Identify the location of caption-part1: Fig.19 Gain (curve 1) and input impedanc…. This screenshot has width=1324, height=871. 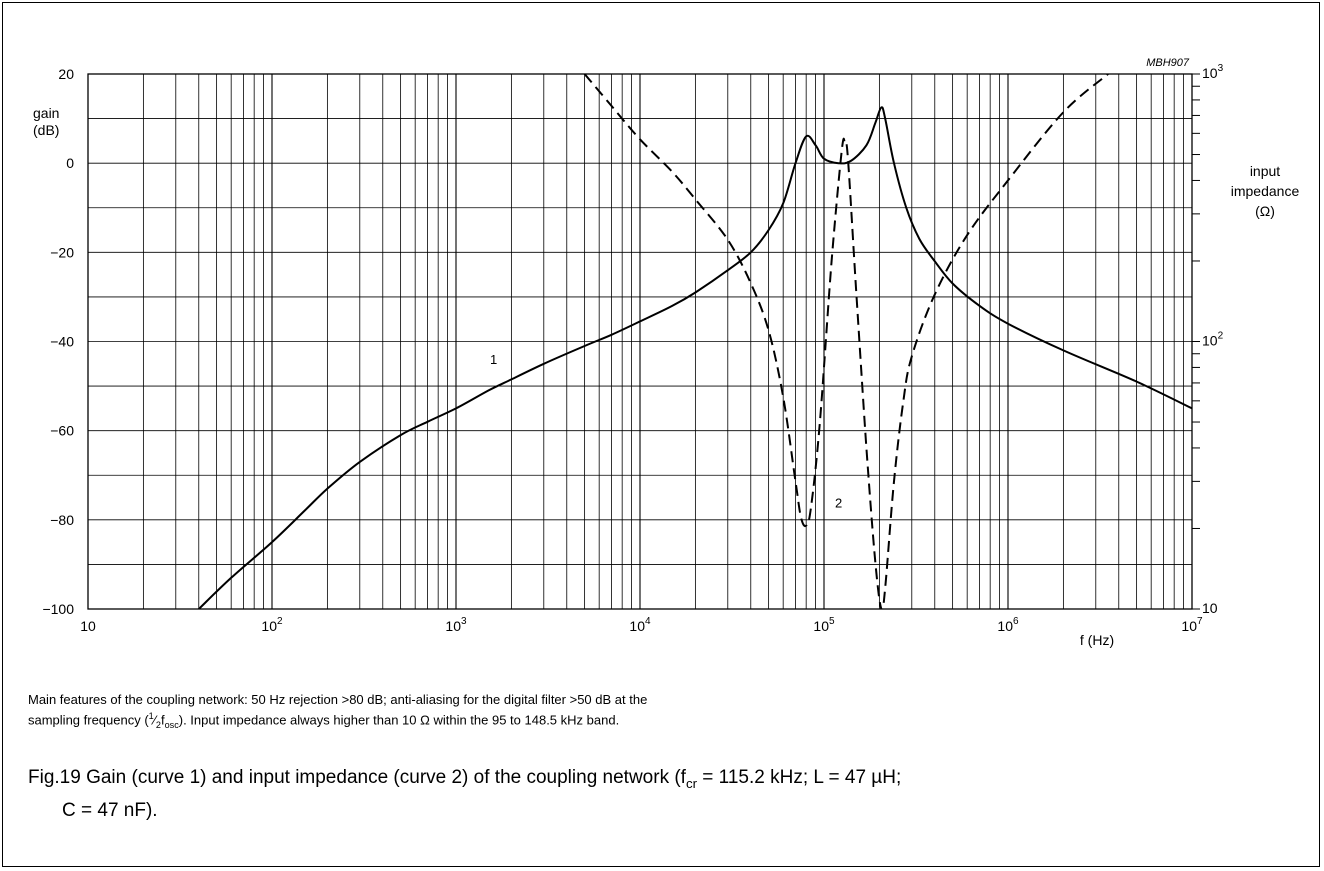
(357, 777).